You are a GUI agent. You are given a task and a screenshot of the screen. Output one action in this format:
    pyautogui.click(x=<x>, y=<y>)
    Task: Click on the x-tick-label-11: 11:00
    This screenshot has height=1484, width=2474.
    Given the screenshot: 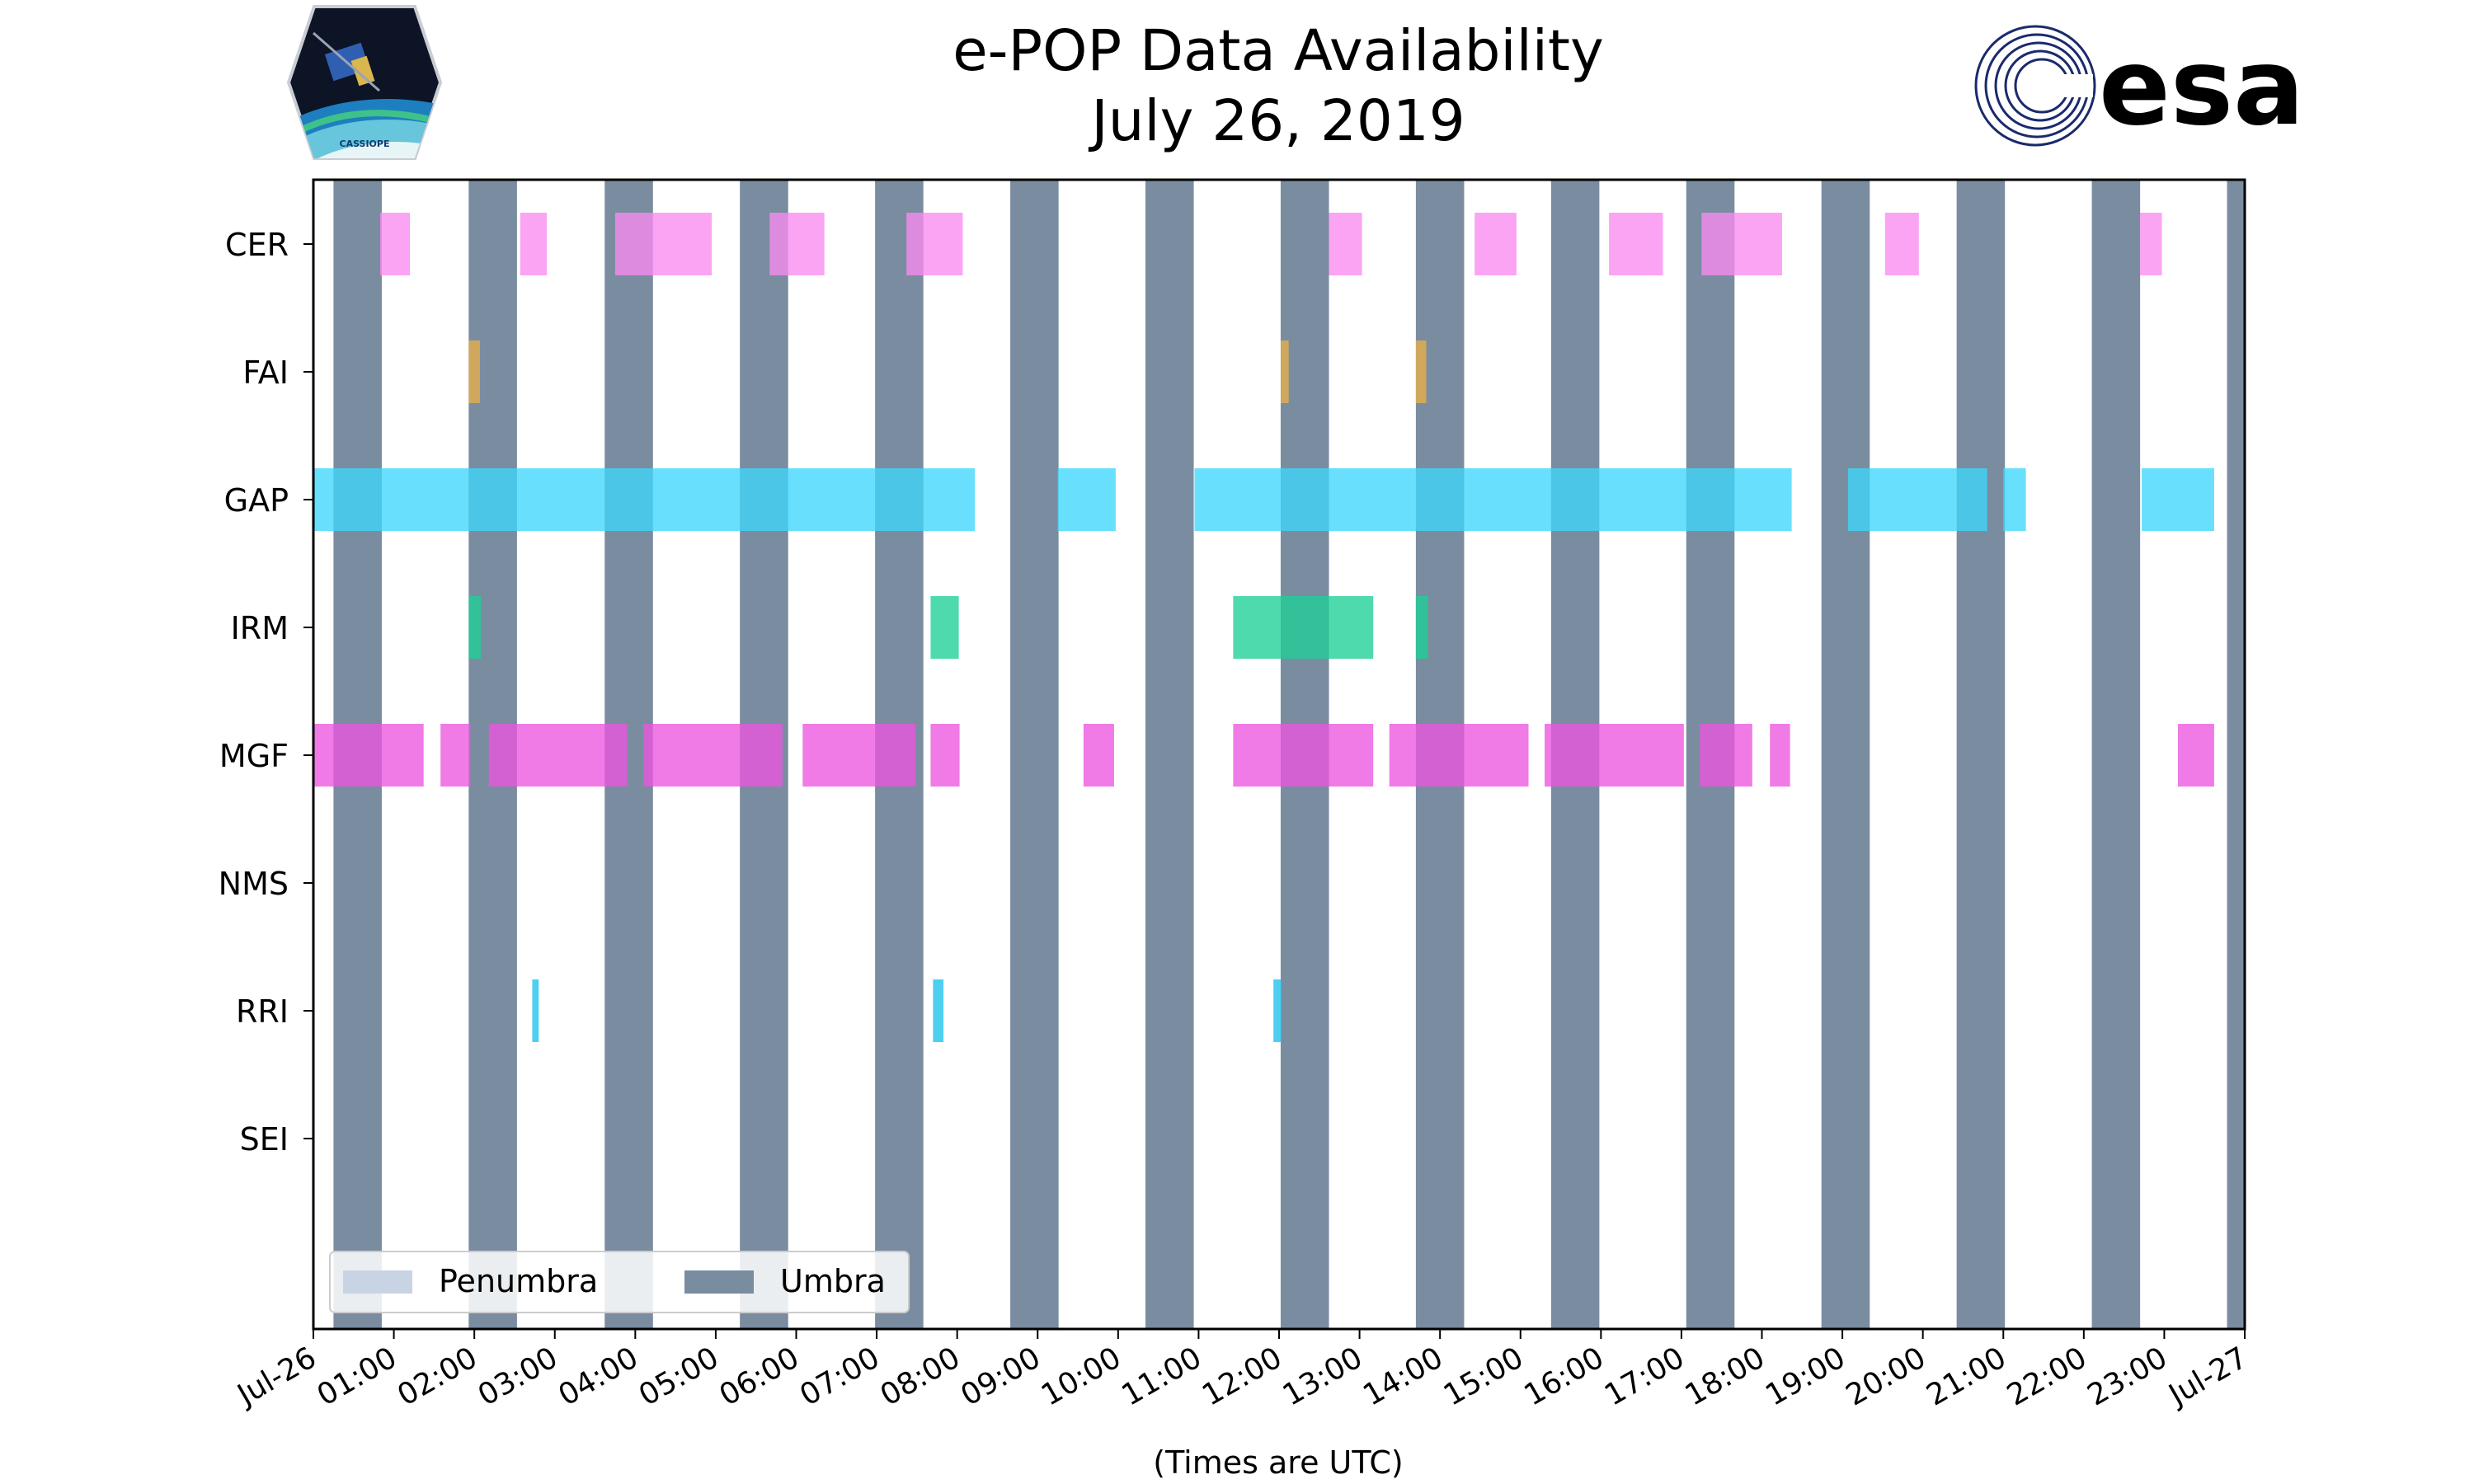 What is the action you would take?
    pyautogui.click(x=1162, y=1376)
    